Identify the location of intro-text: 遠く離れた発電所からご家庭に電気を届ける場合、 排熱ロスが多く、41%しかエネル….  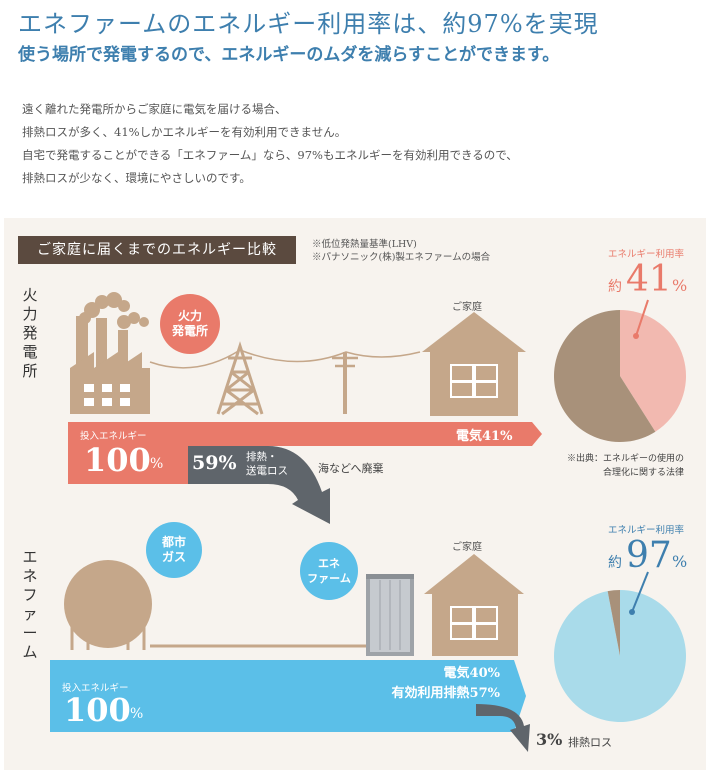
(270, 144).